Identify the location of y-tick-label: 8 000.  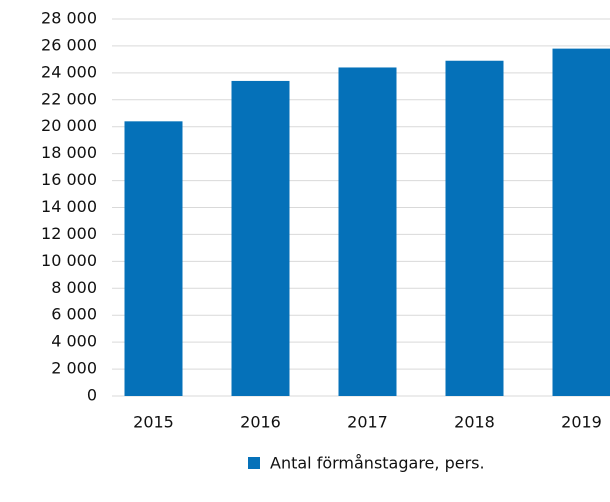
(74, 287).